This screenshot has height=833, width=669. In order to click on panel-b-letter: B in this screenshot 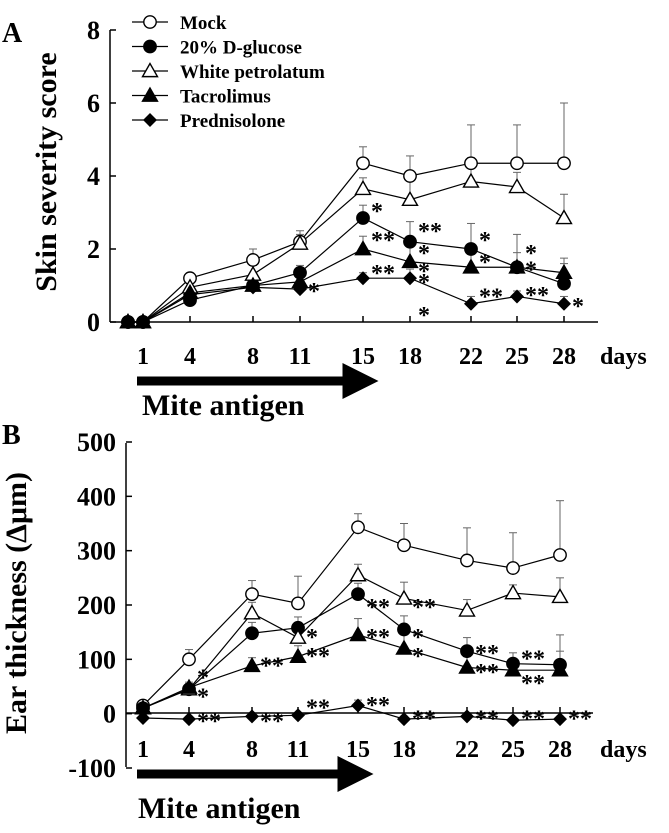, I will do `click(11, 435)`.